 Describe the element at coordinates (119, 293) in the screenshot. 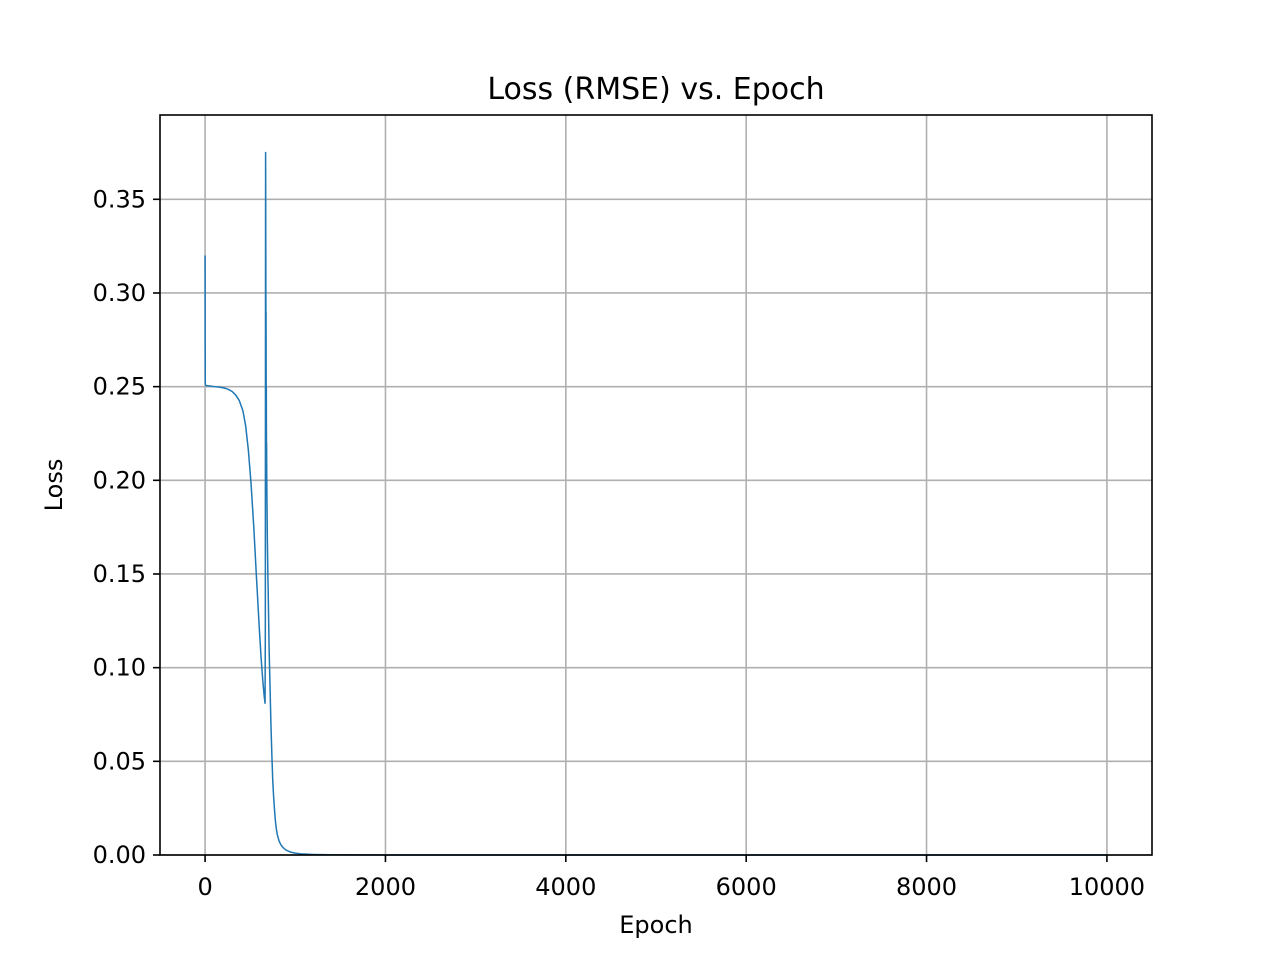

I see `y-tick-label: 0.30` at that location.